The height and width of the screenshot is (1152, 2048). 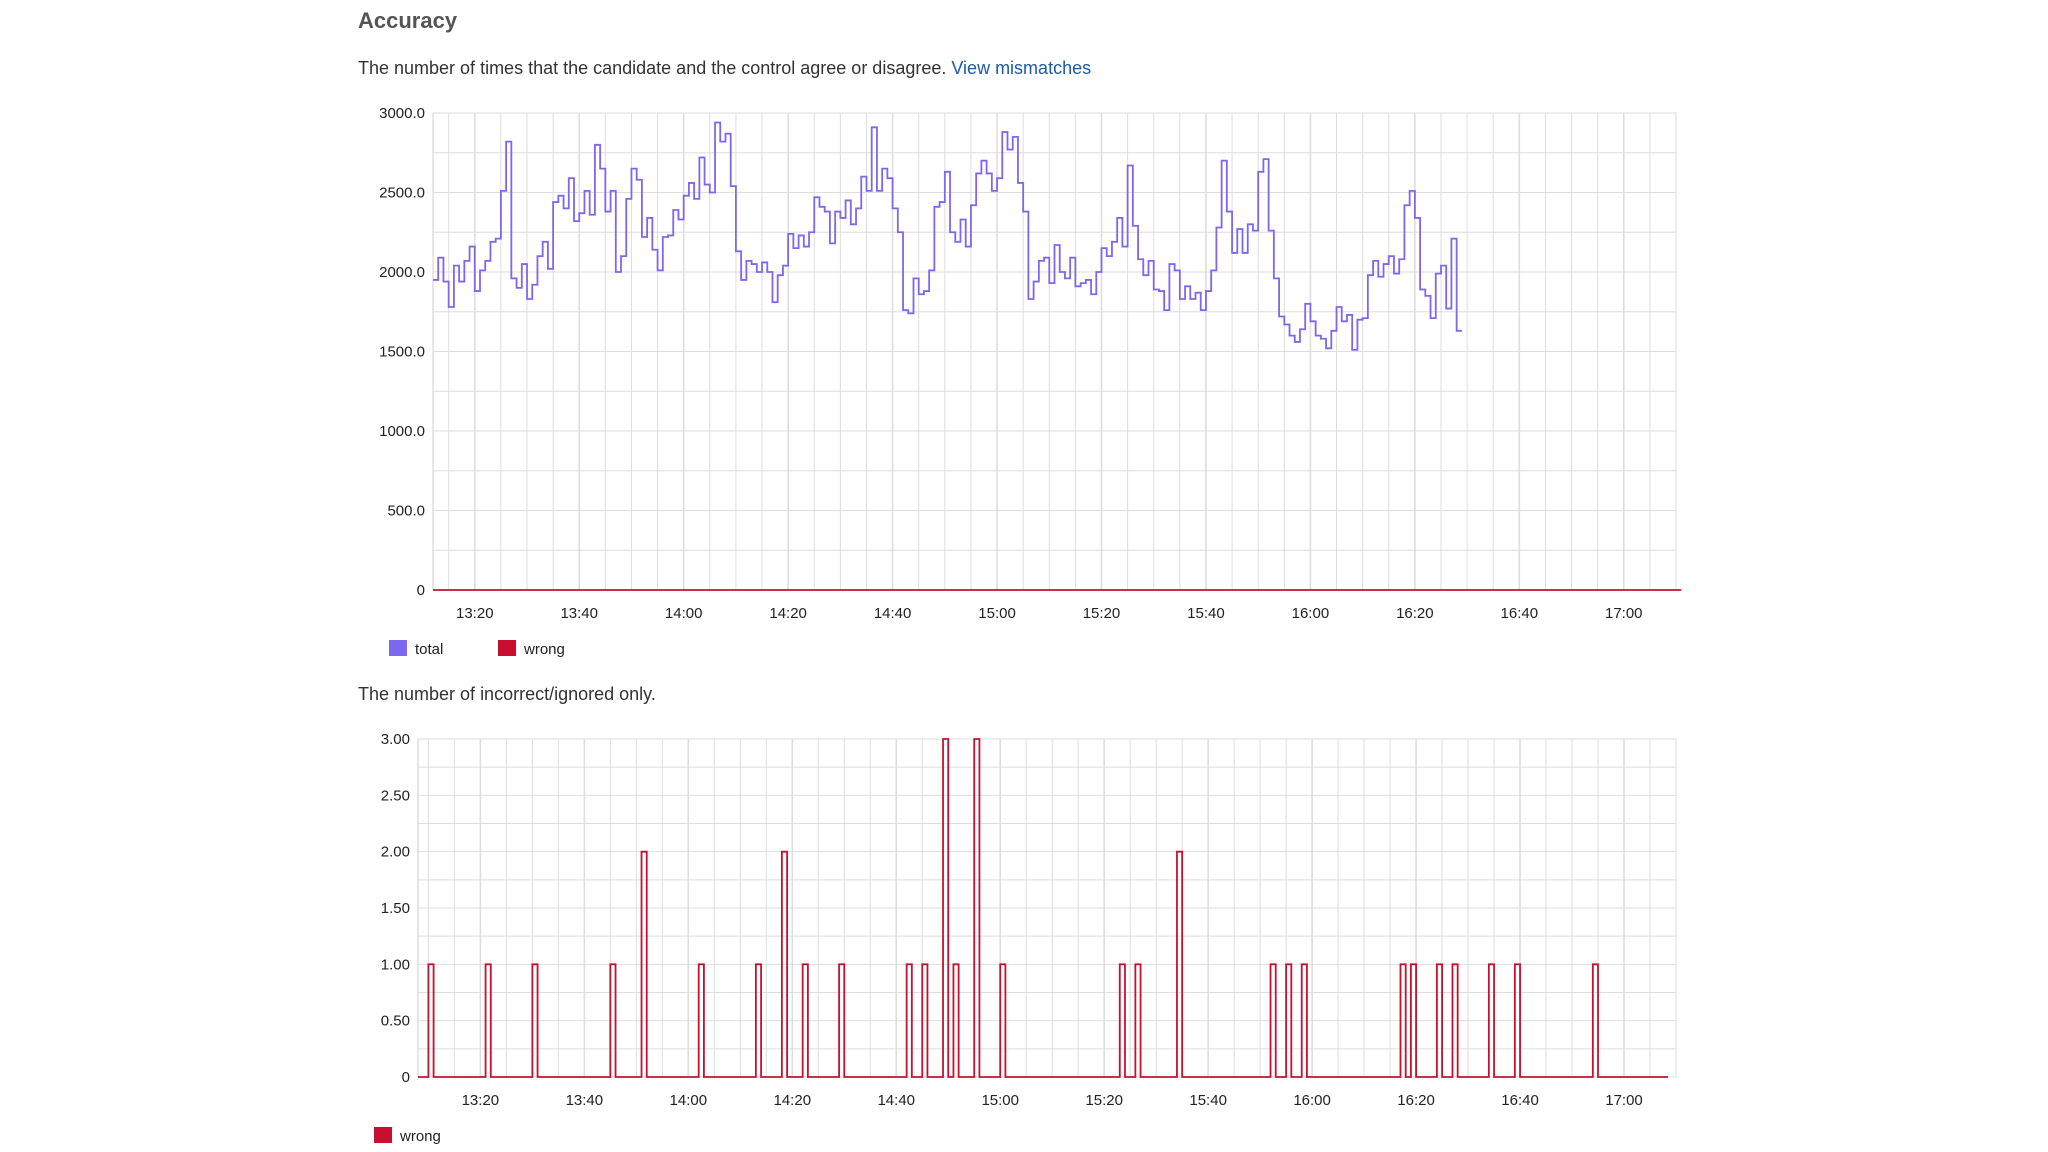 What do you see at coordinates (408, 20) in the screenshot?
I see `section-title: Accuracy` at bounding box center [408, 20].